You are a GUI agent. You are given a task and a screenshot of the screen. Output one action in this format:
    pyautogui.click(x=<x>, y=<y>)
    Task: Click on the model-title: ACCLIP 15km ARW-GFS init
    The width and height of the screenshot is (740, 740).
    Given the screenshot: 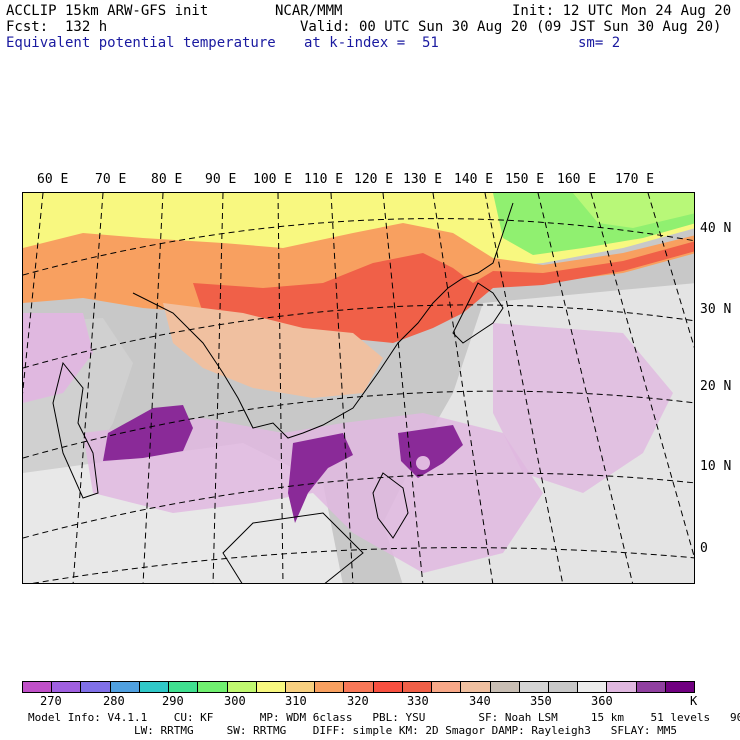 What is the action you would take?
    pyautogui.click(x=107, y=11)
    